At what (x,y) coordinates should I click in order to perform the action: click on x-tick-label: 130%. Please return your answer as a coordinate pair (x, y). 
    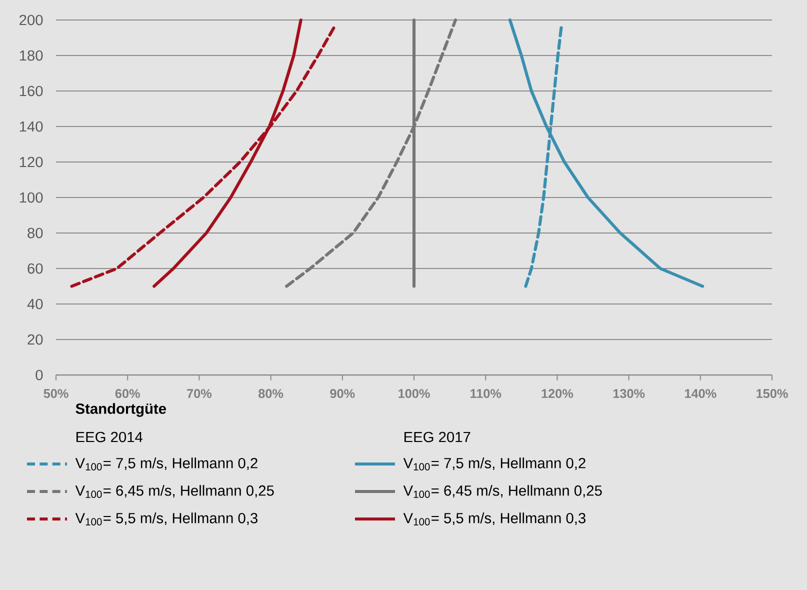
    Looking at the image, I should click on (629, 393).